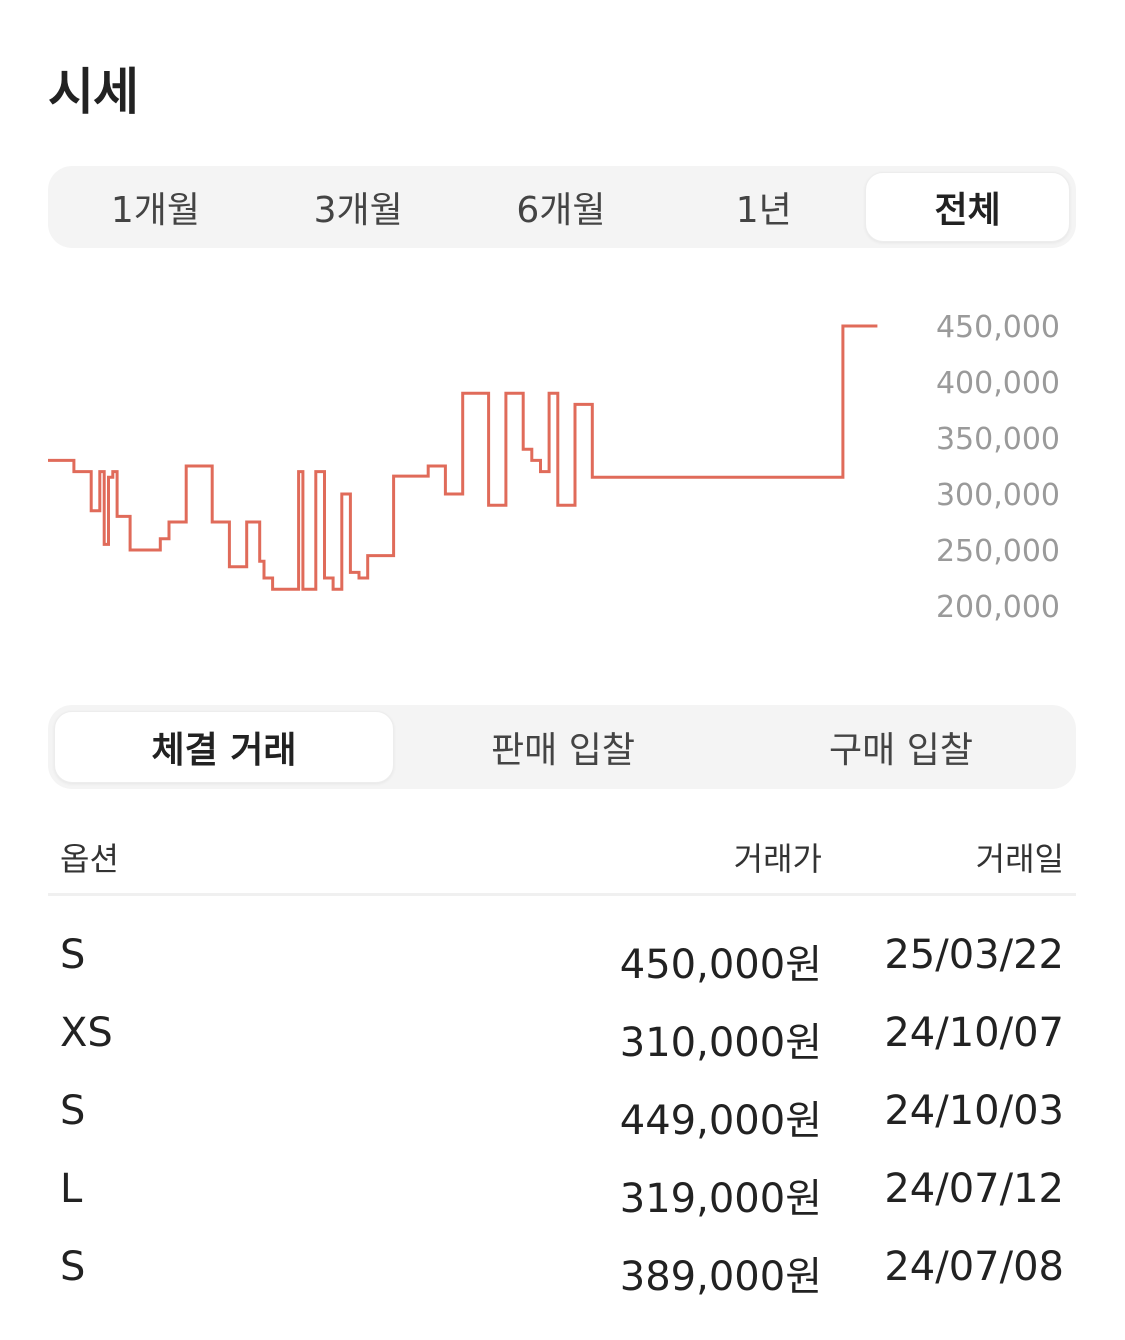 The width and height of the screenshot is (1125, 1340). I want to click on period-option-6m: 6개월, so click(561, 210).